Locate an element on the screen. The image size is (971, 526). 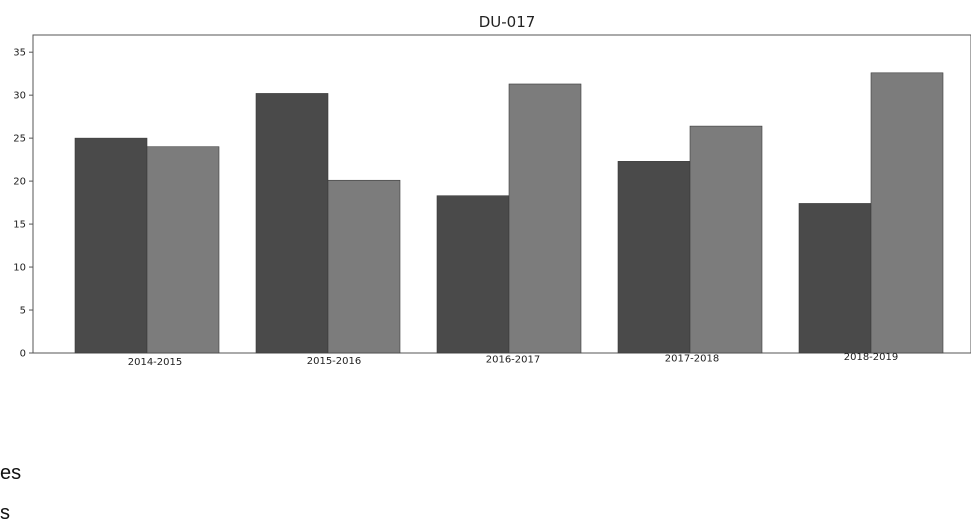
x-tick-label-2018-2019: 2018-2019 is located at coordinates (871, 357).